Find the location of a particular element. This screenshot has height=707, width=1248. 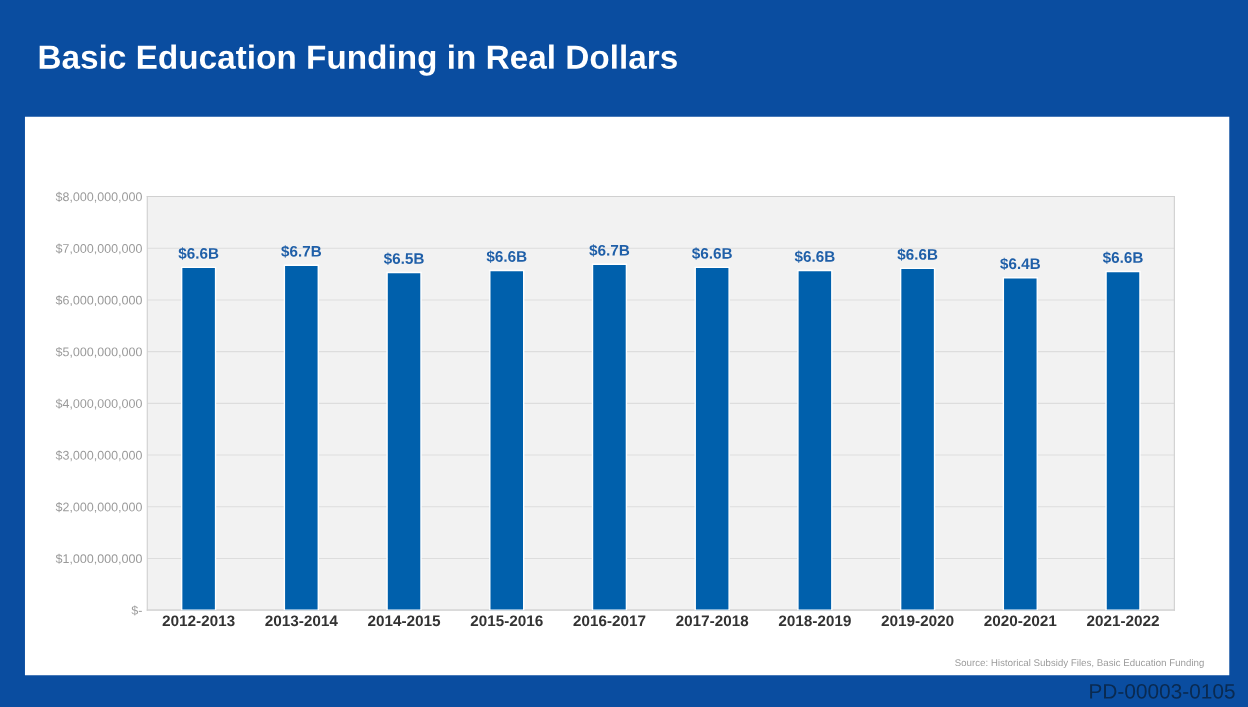

y-tick-label: $1,000,000,000 is located at coordinates (98, 559).